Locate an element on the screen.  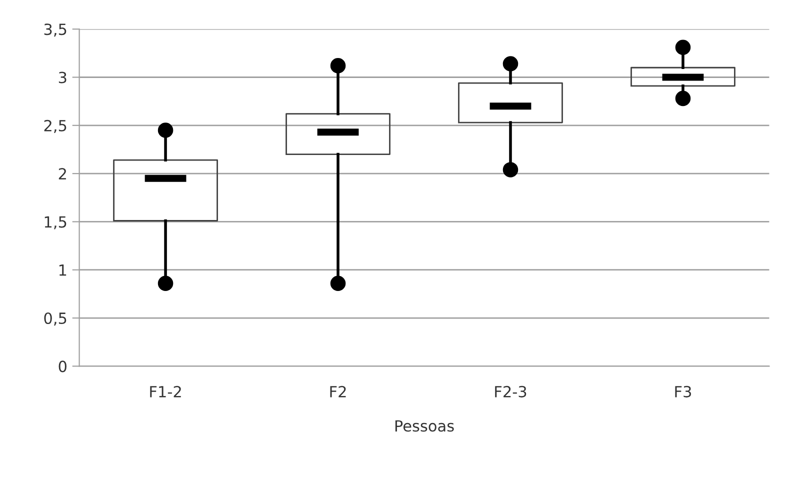
y-tick-label: 2,5 is located at coordinates (55, 126).